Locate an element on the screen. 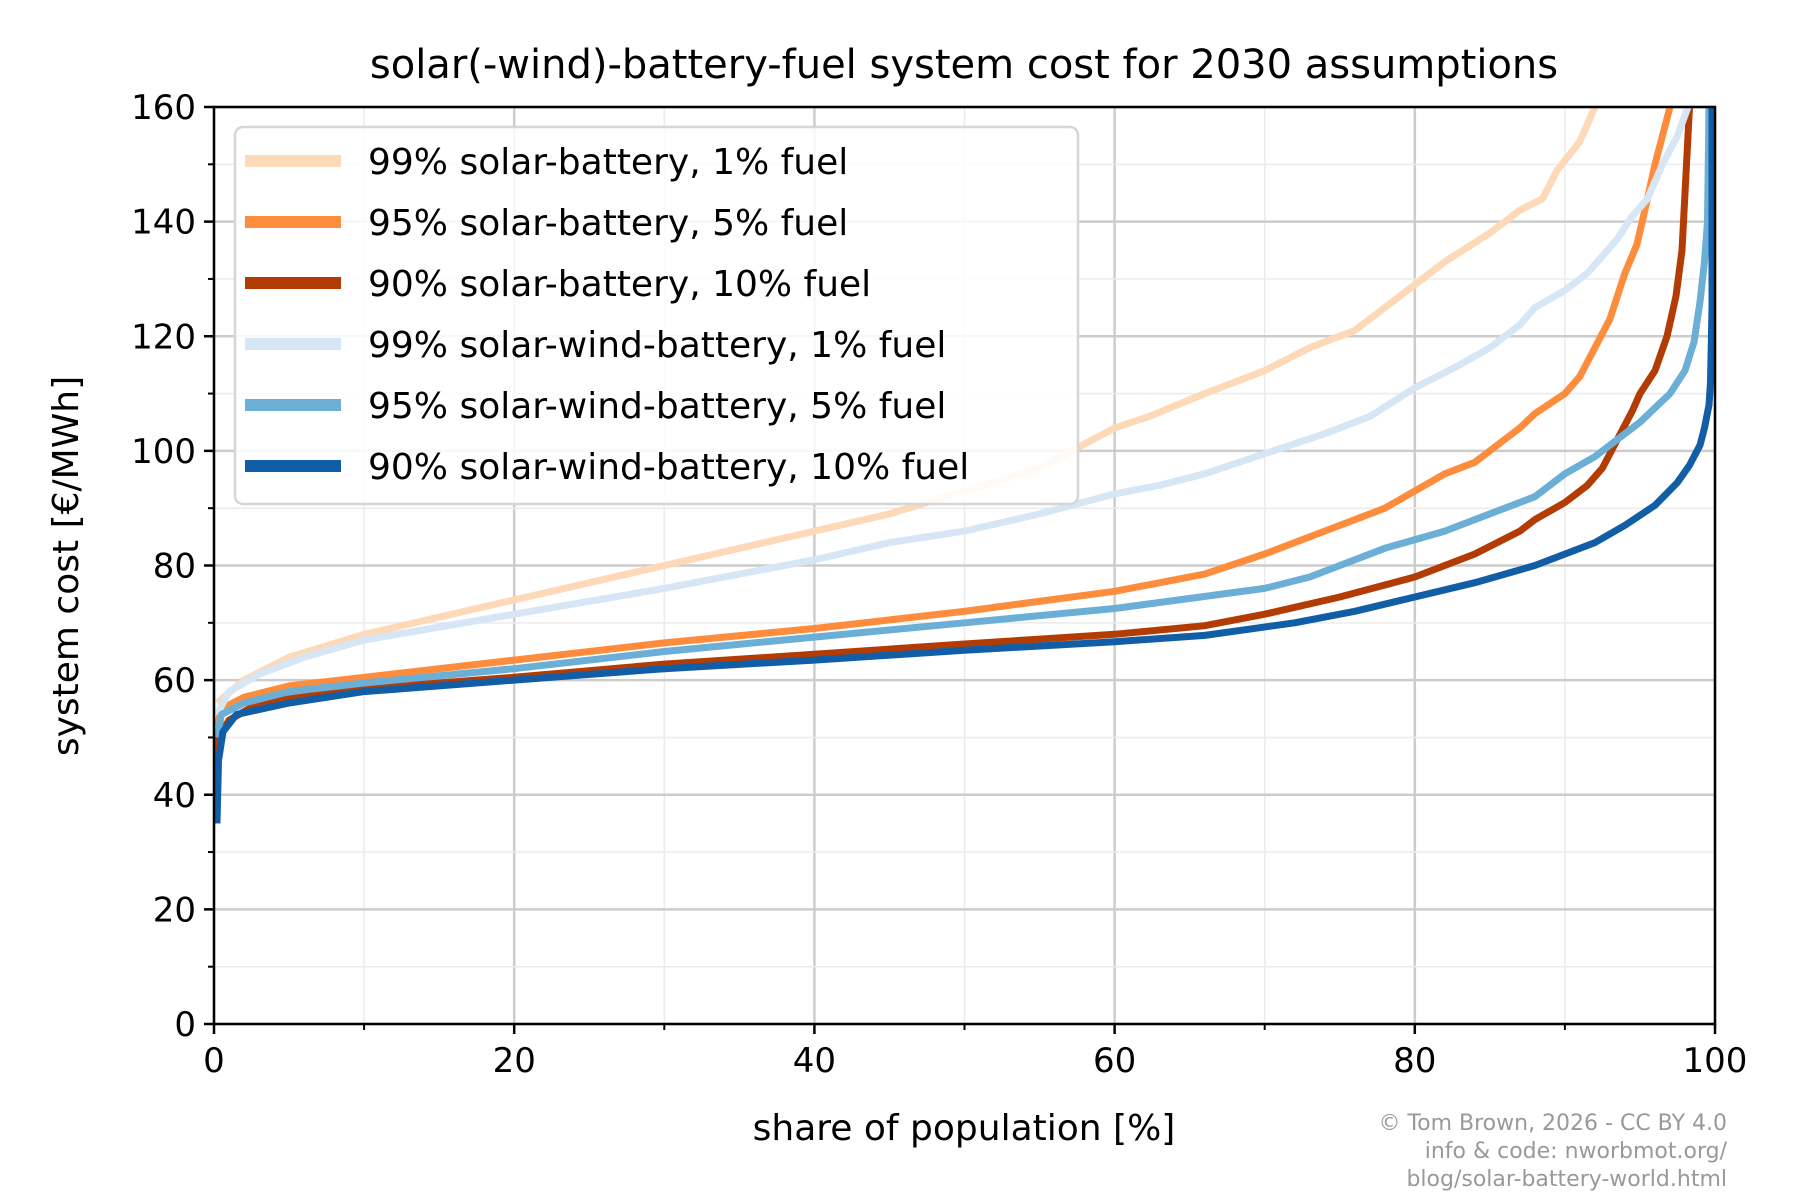 Image resolution: width=1800 pixels, height=1200 pixels. y-tick-label: 60 is located at coordinates (174, 681).